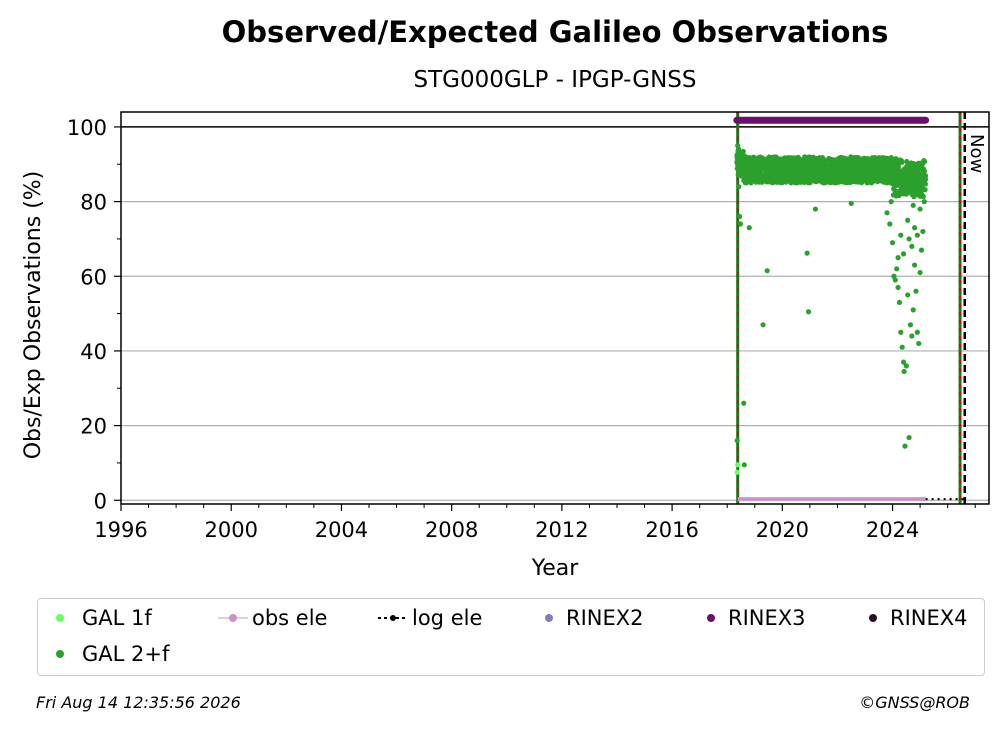  Describe the element at coordinates (929, 618) in the screenshot. I see `legend-label-rinex4: RINEX4` at that location.